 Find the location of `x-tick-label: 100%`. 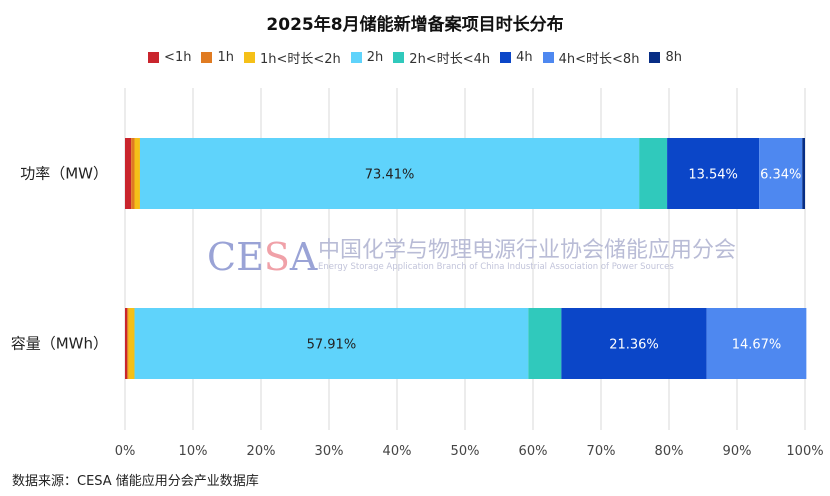

x-tick-label: 100% is located at coordinates (804, 451).